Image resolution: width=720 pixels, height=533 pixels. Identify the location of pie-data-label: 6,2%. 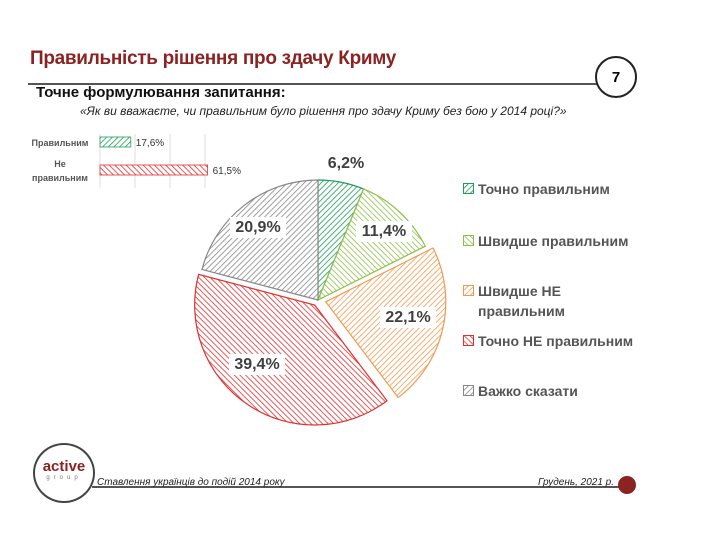
(346, 163).